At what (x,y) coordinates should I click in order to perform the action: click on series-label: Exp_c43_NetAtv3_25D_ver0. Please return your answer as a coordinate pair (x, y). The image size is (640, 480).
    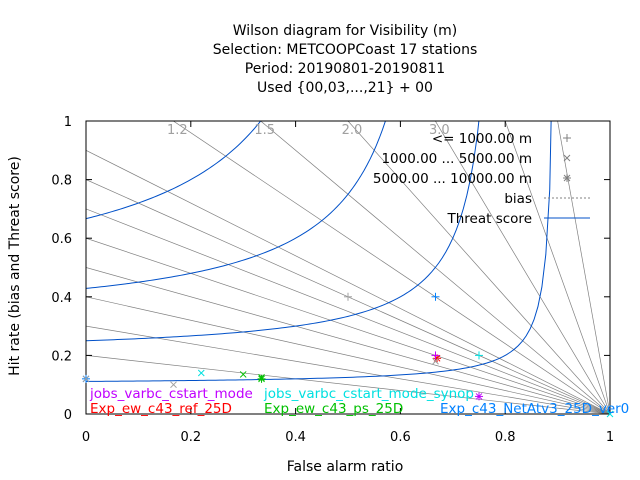
    Looking at the image, I should click on (534, 409).